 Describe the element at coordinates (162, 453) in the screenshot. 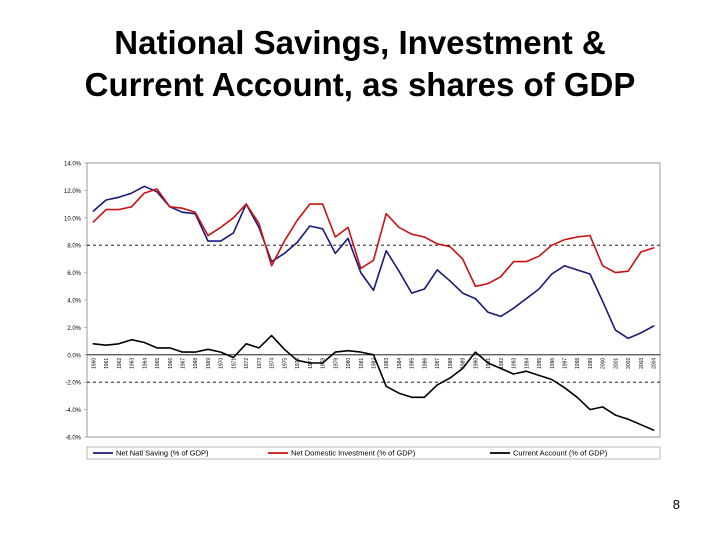

I see `legend-label-1: Net Natl Saving (% of GDP)` at that location.